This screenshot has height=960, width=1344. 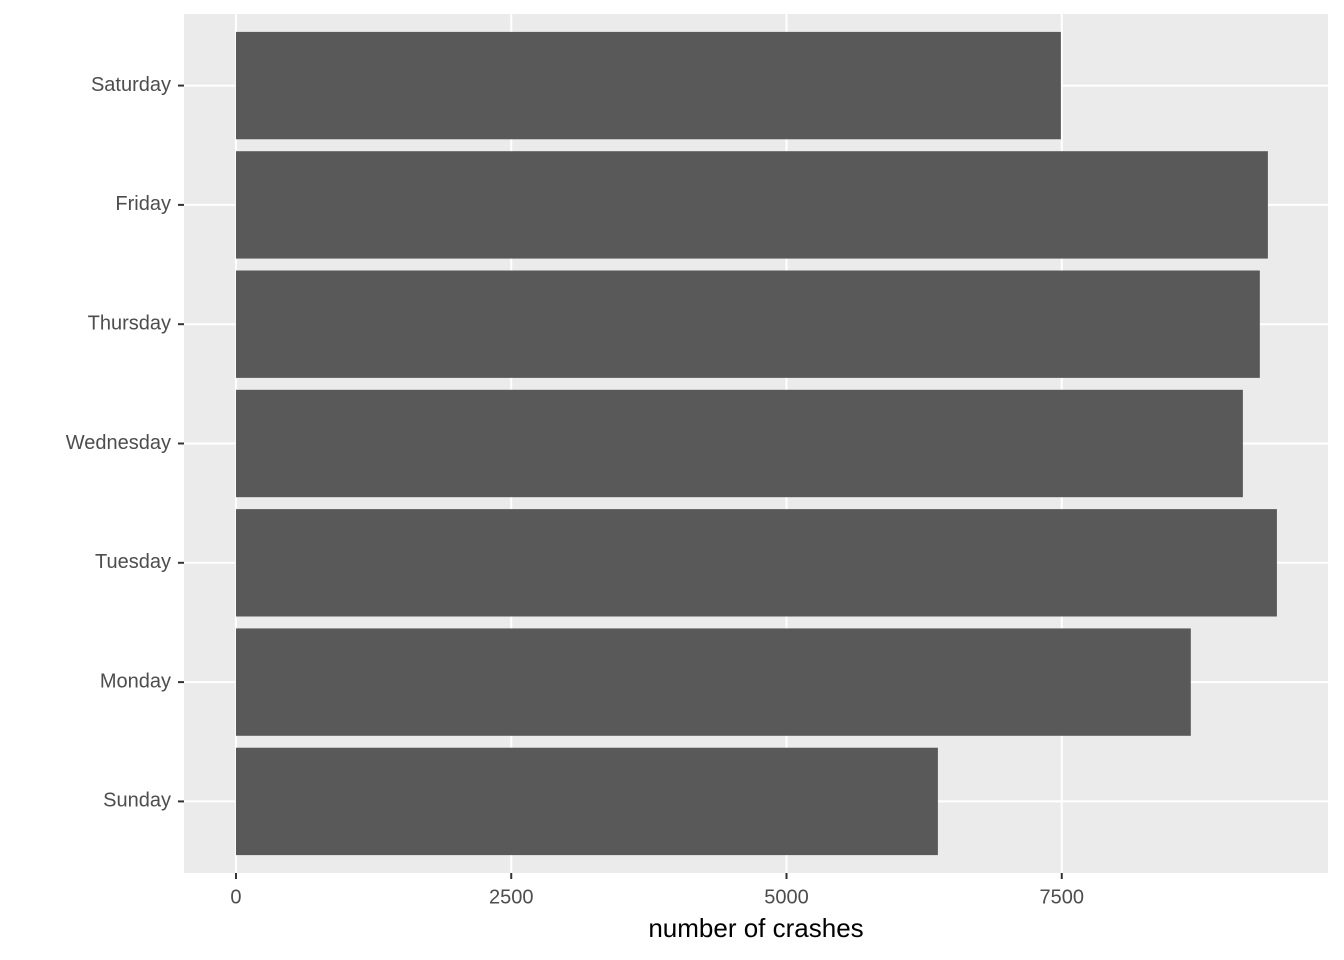 I want to click on y-tick-label: Sunday, so click(x=137, y=801).